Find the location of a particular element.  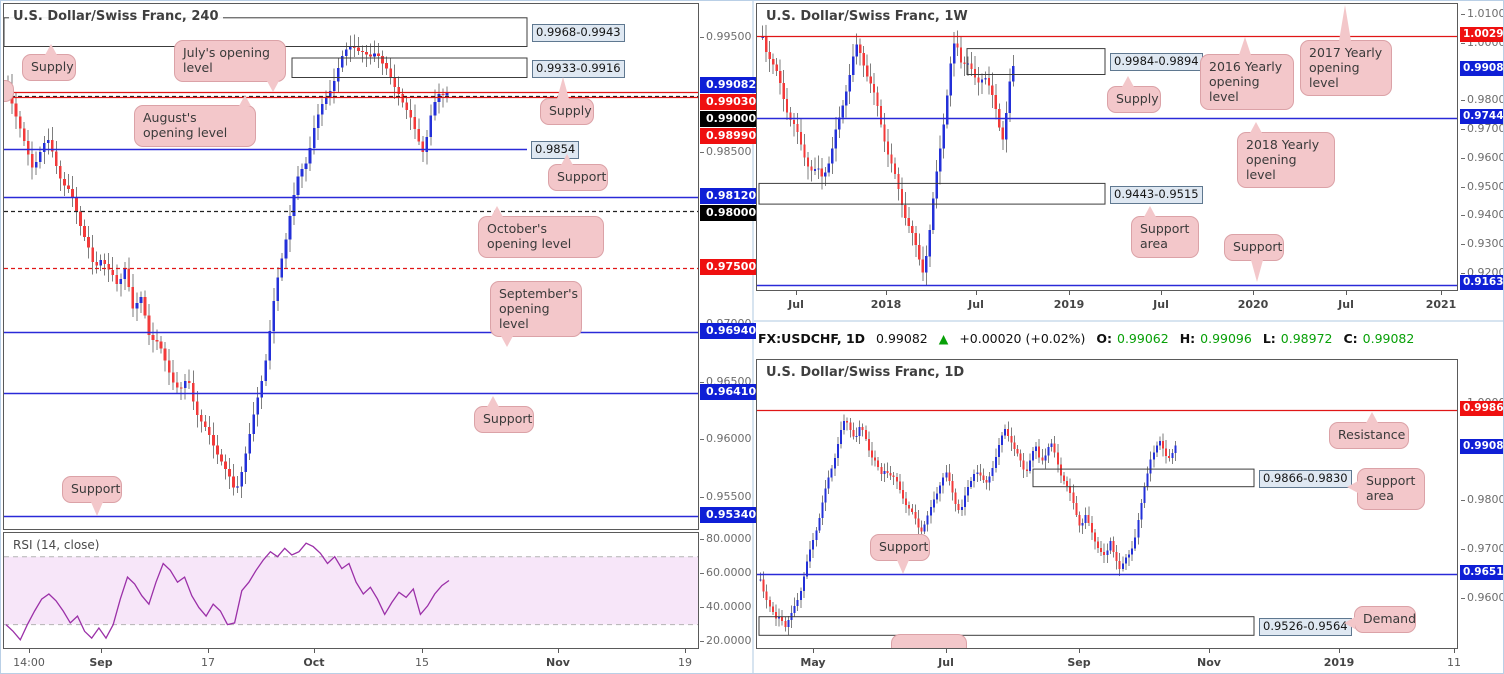

axis-tick-label: 0.95500 is located at coordinates (729, 496).